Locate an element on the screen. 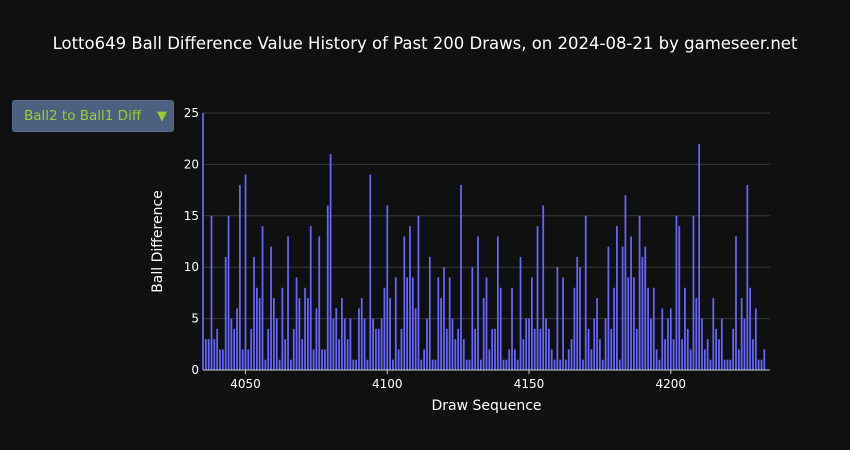  y-axis-label: Ball Difference is located at coordinates (158, 241).